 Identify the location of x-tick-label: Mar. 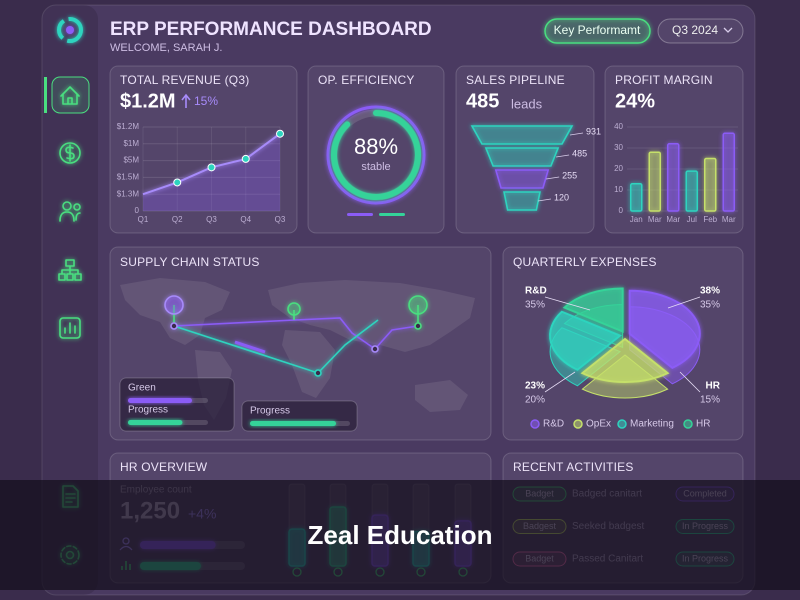
(655, 219).